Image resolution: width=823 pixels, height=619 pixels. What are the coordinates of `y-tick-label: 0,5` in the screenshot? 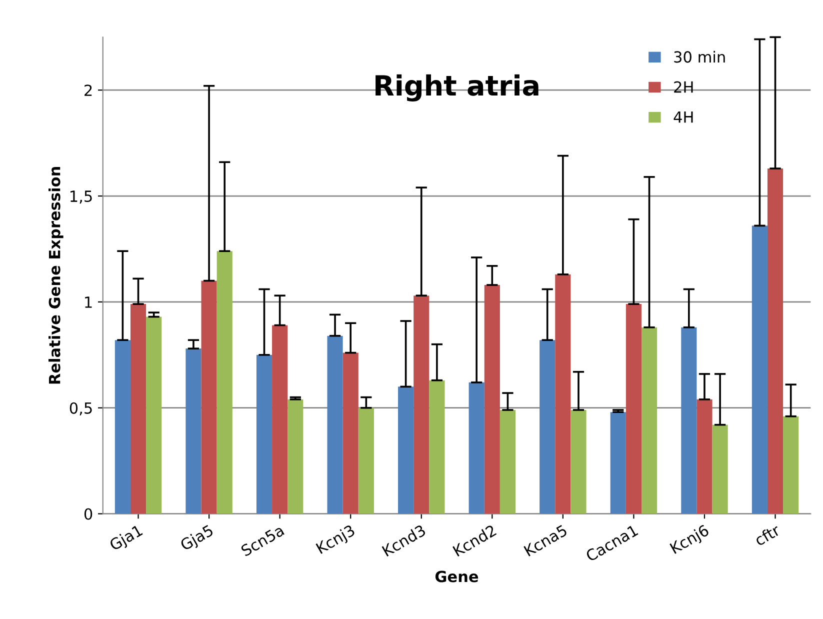 It's located at (81, 409).